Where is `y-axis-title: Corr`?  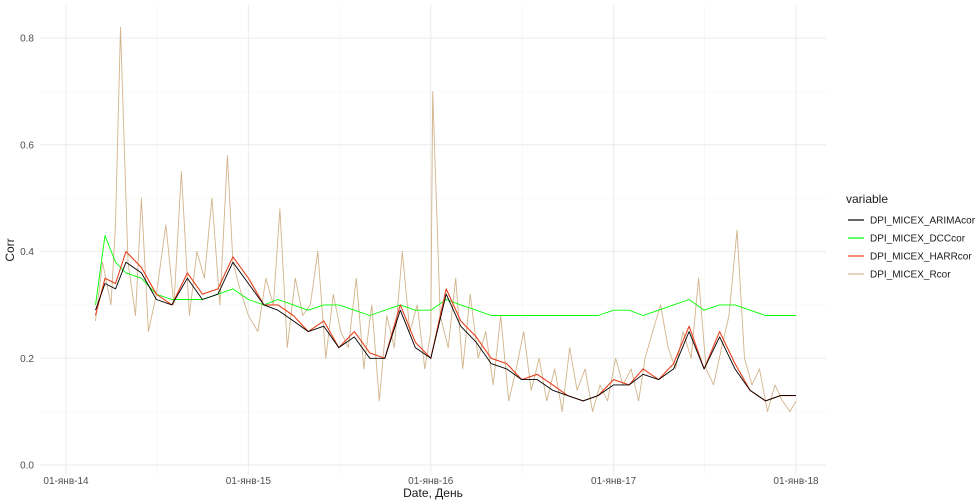
y-axis-title: Corr is located at coordinates (10, 249).